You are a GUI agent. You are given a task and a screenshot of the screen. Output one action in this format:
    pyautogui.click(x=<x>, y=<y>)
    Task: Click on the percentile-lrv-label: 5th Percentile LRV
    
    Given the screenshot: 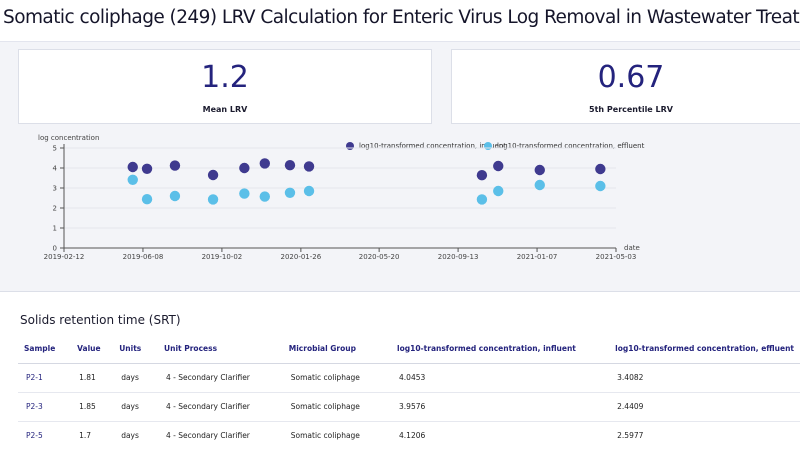 What is the action you would take?
    pyautogui.click(x=631, y=109)
    